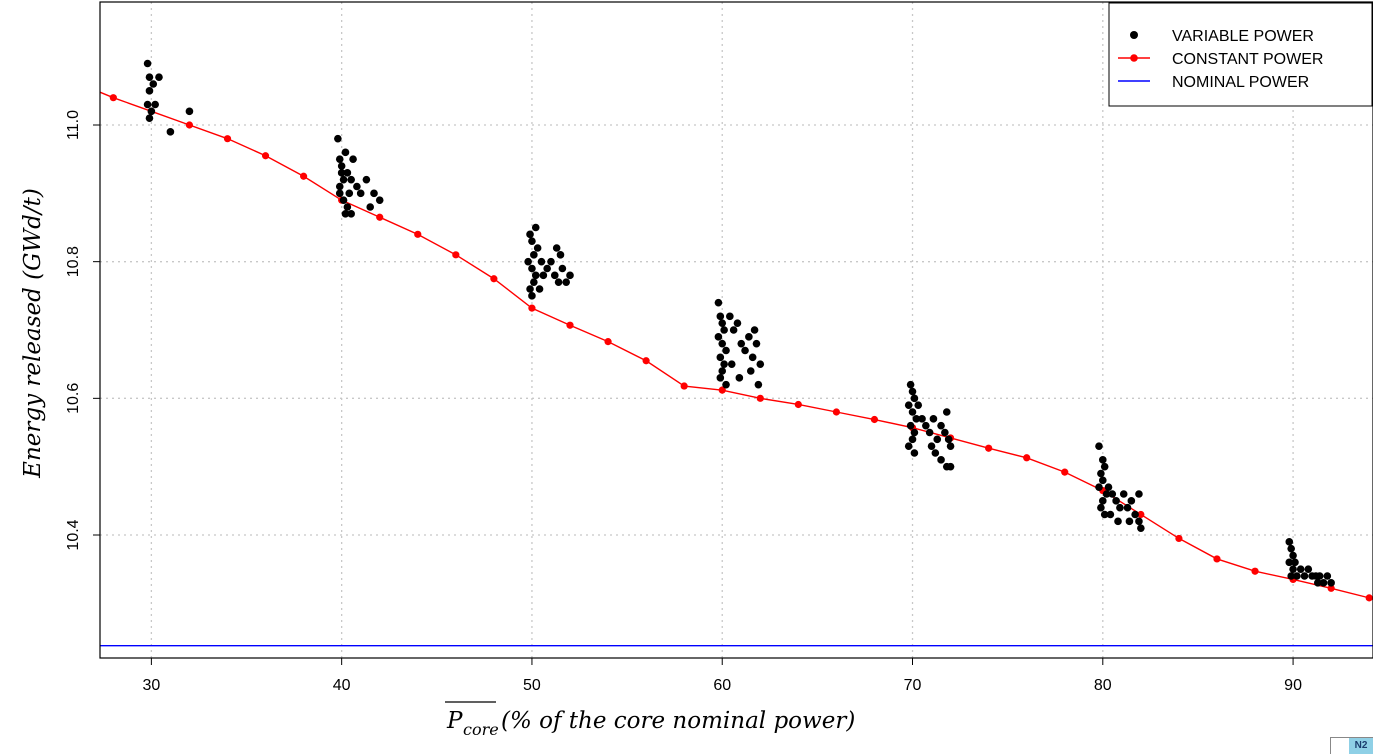 Image resolution: width=1373 pixels, height=754 pixels. I want to click on y-tick-label: 10.6, so click(73, 398).